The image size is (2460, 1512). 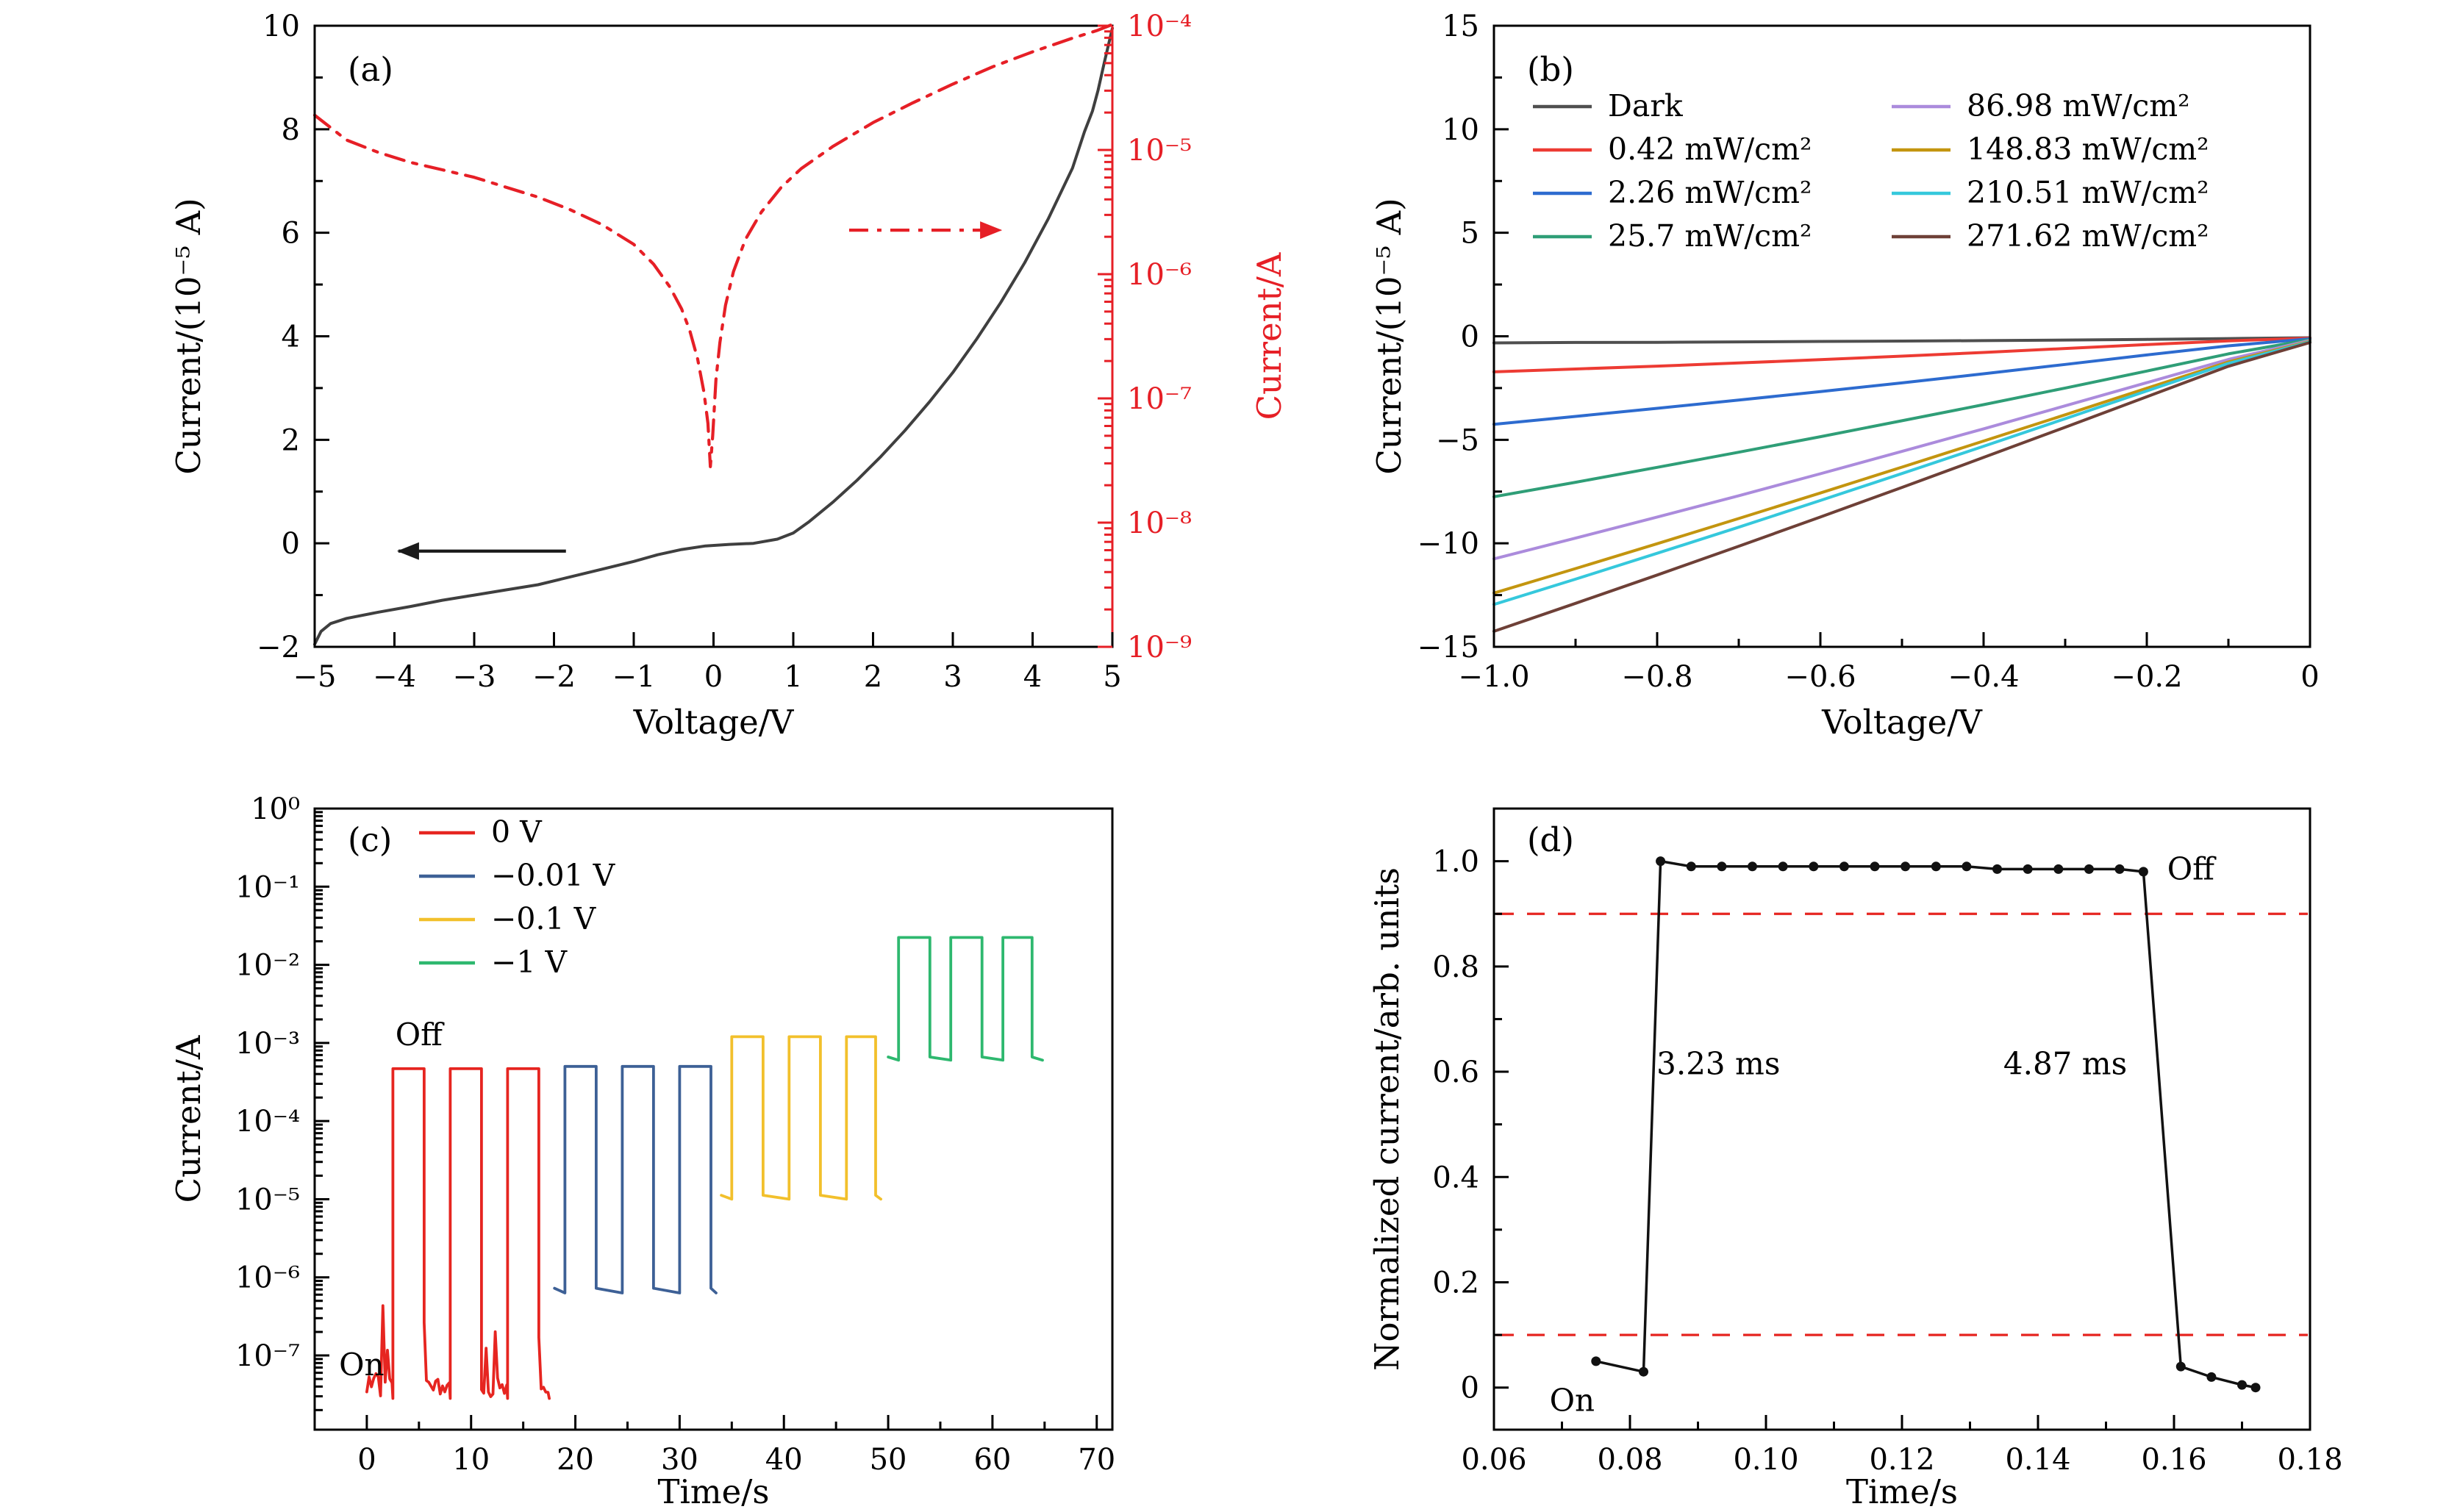 I want to click on y-tick-label: 10, so click(x=281, y=26).